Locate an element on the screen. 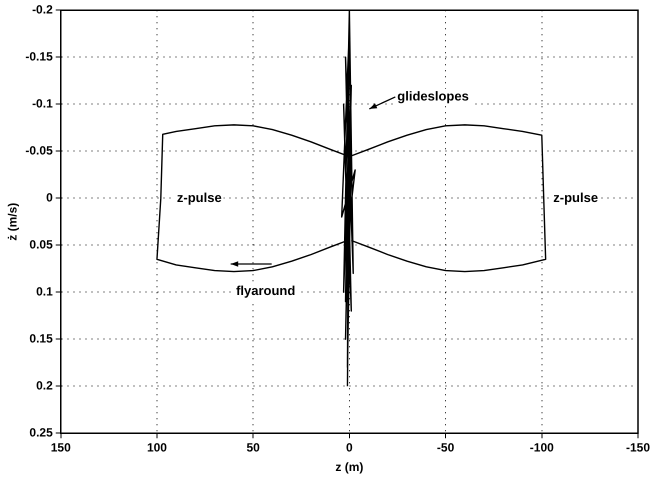 Image resolution: width=660 pixels, height=481 pixels. x-tick-label: 50 is located at coordinates (253, 447).